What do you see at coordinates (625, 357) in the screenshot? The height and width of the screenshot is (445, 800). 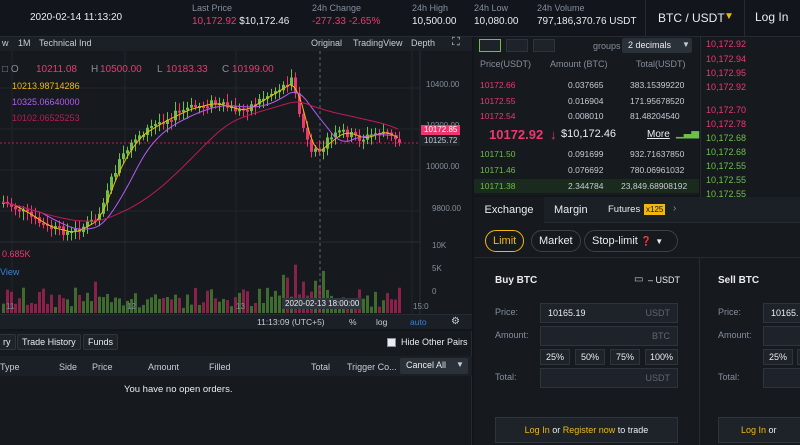 I see `buy-pct-75: 75%` at bounding box center [625, 357].